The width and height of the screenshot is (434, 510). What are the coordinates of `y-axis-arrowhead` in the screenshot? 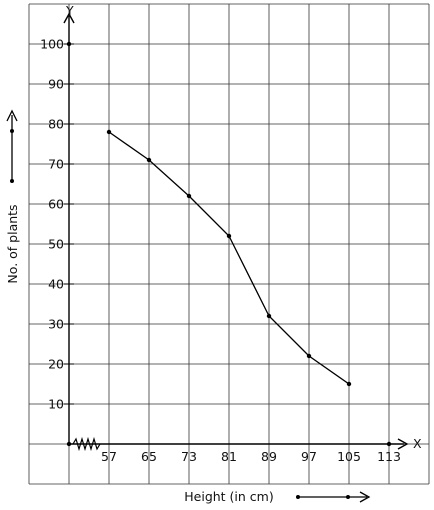 It's located at (69, 18).